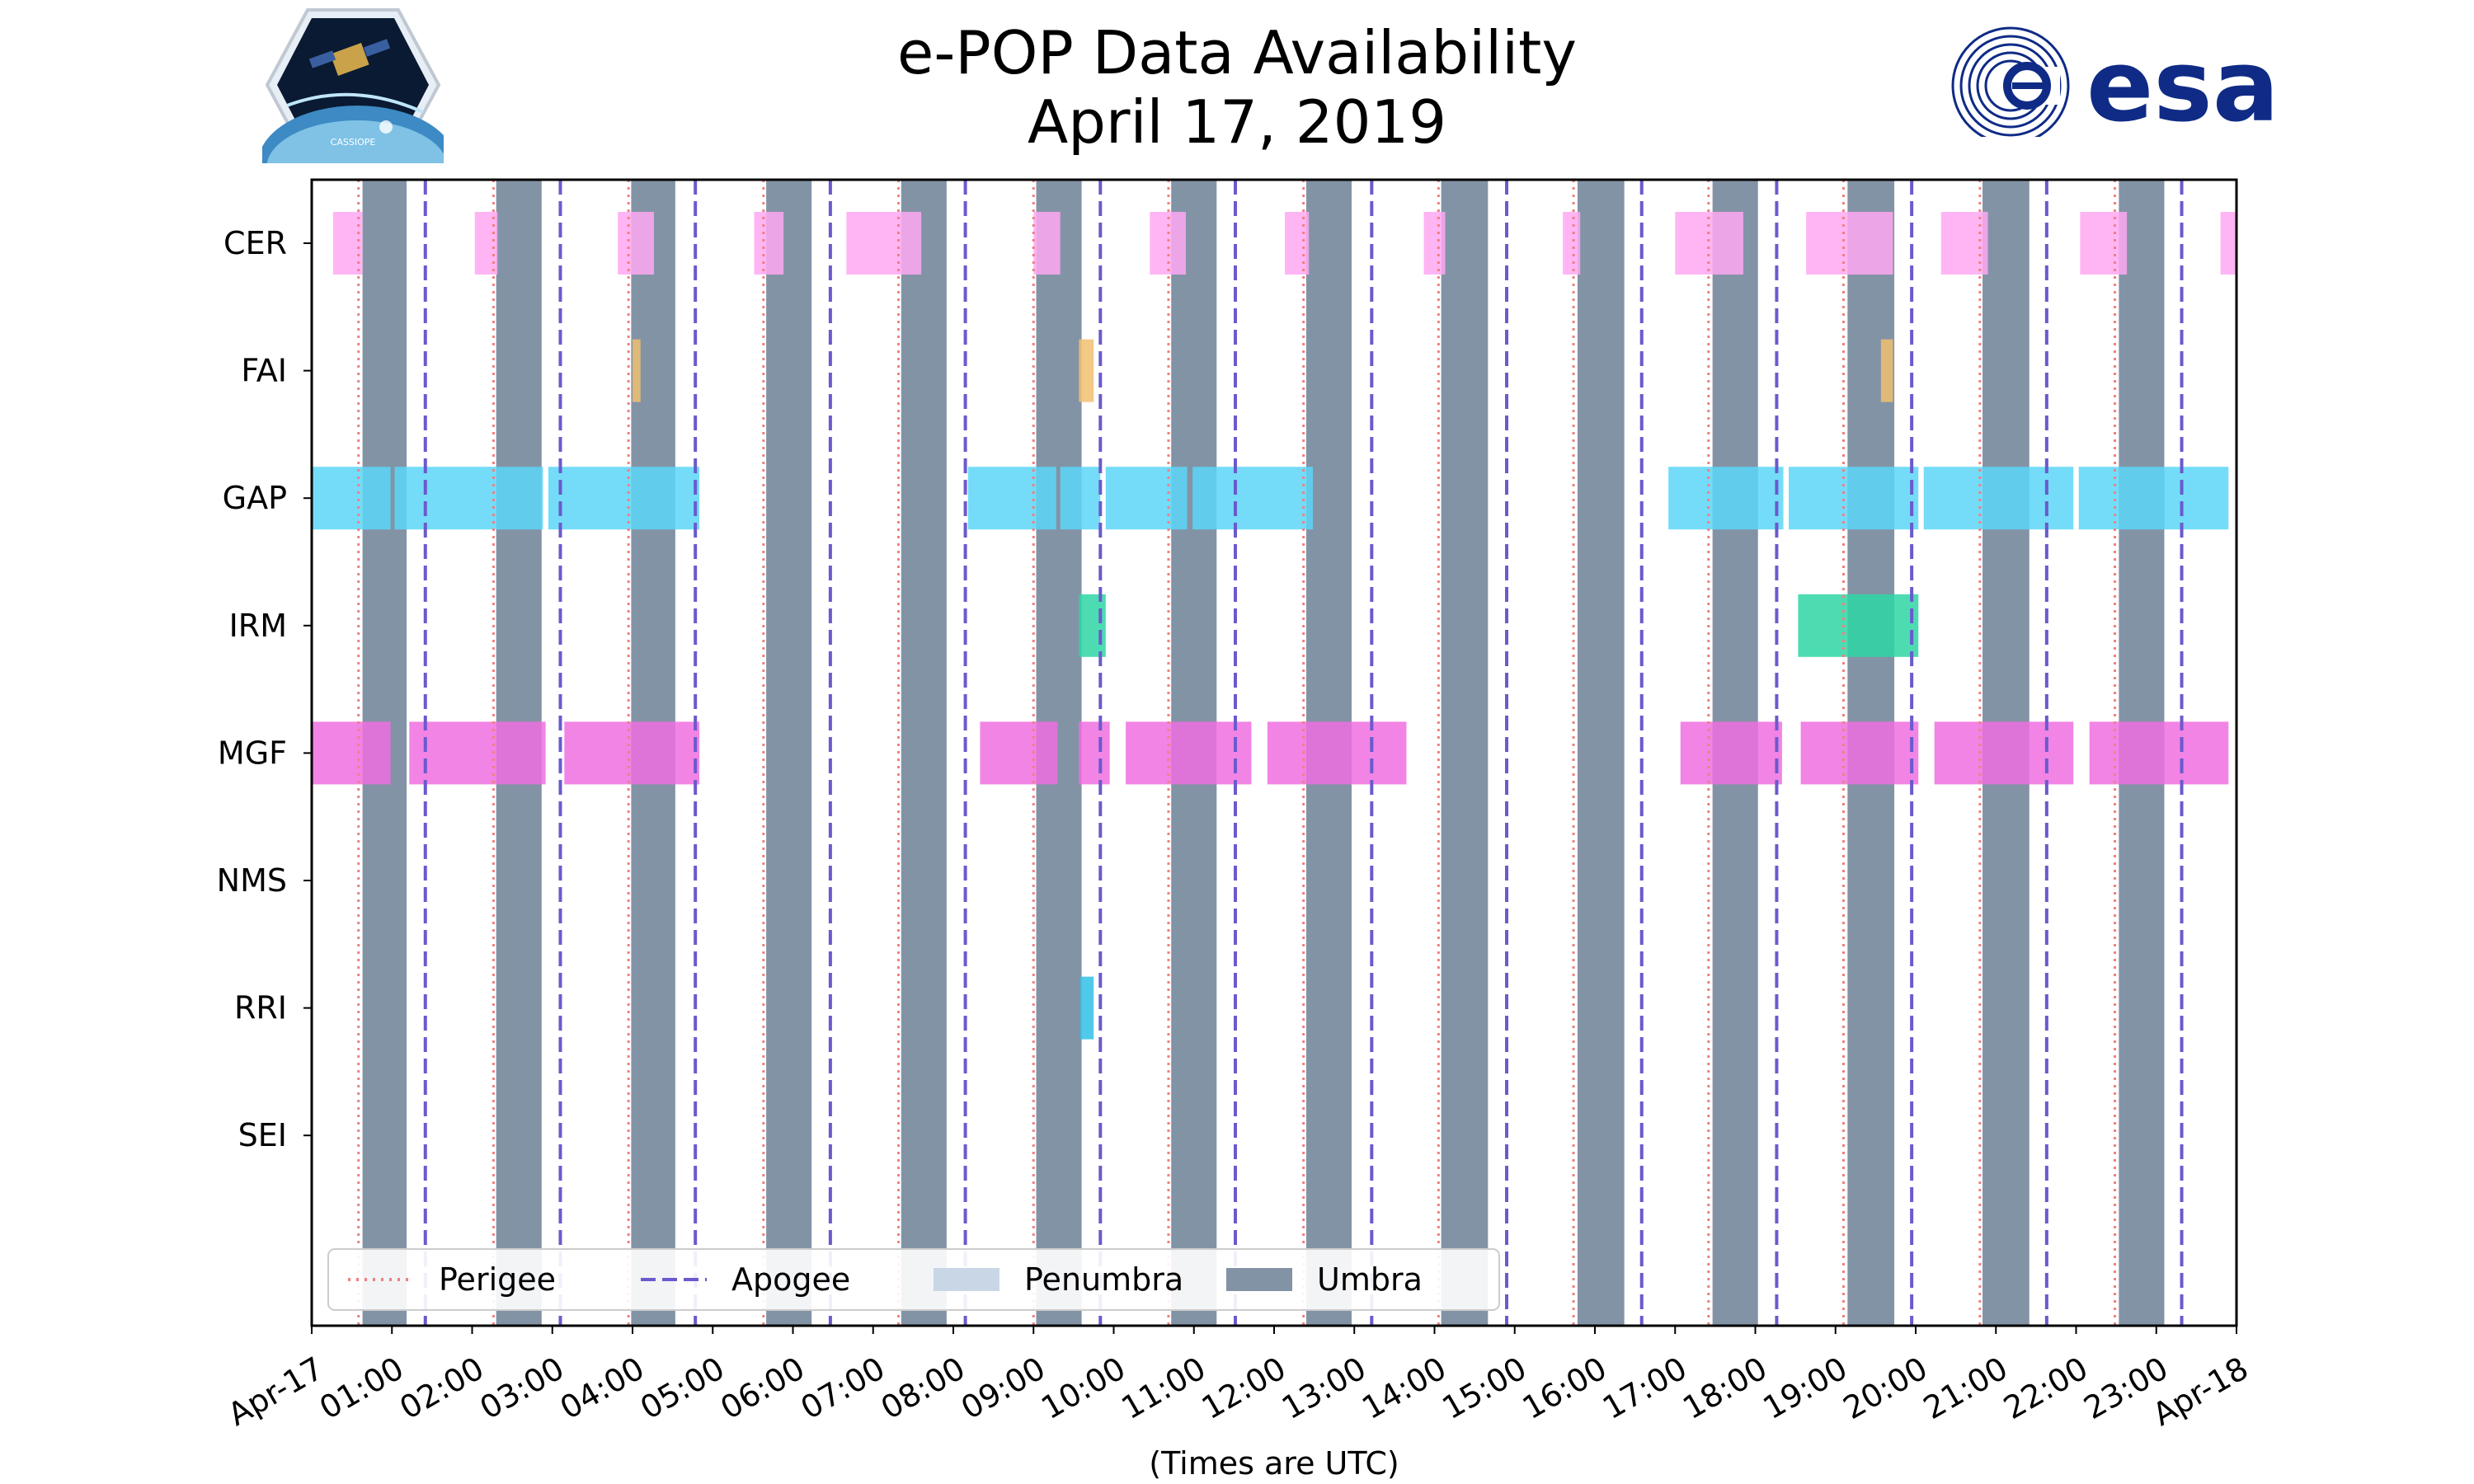 The width and height of the screenshot is (2474, 1484). Describe the element at coordinates (2182, 83) in the screenshot. I see `esa-wordmark: esa` at that location.